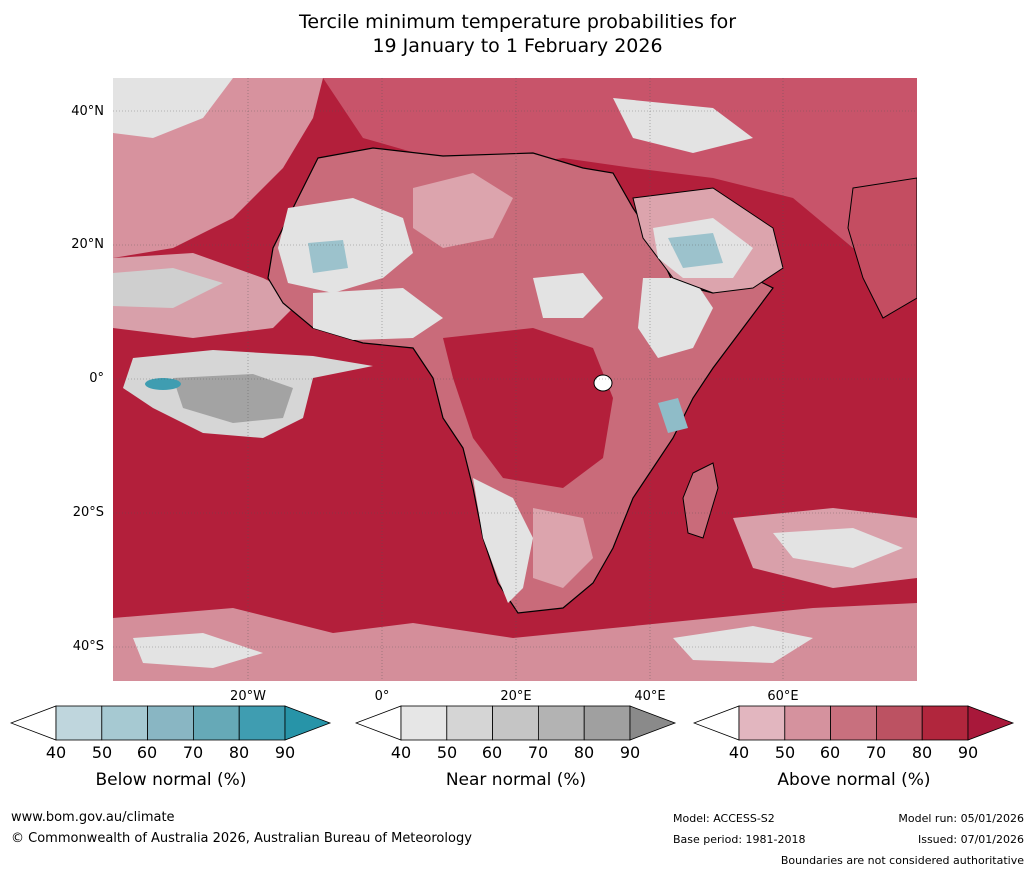 This screenshot has height=873, width=1035. Describe the element at coordinates (170, 747) in the screenshot. I see `colorbar-below-normal: 40 50 60 70 80 90 Below normal (%)` at that location.